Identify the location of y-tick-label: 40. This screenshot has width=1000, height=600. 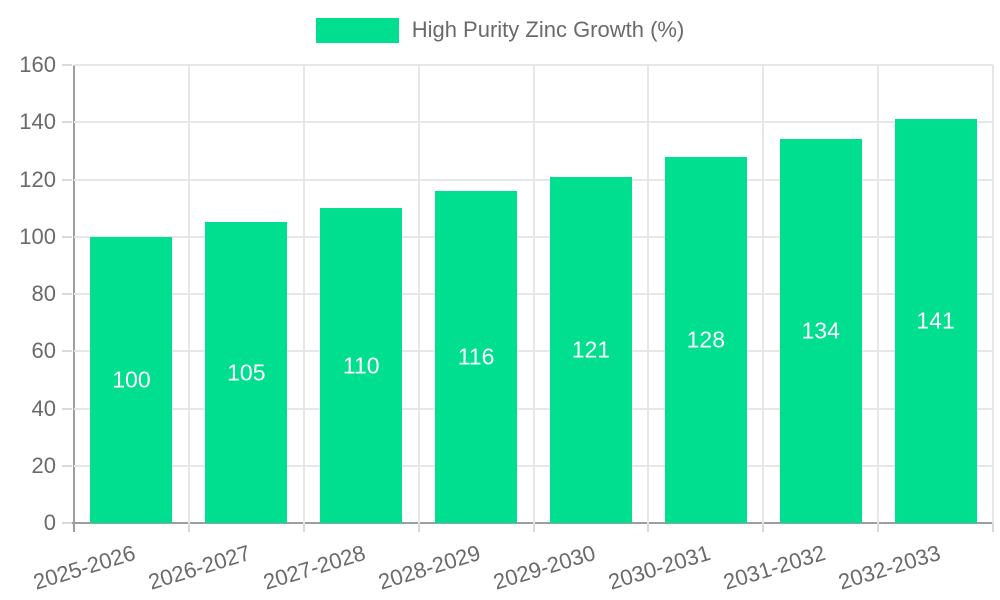
(43, 408).